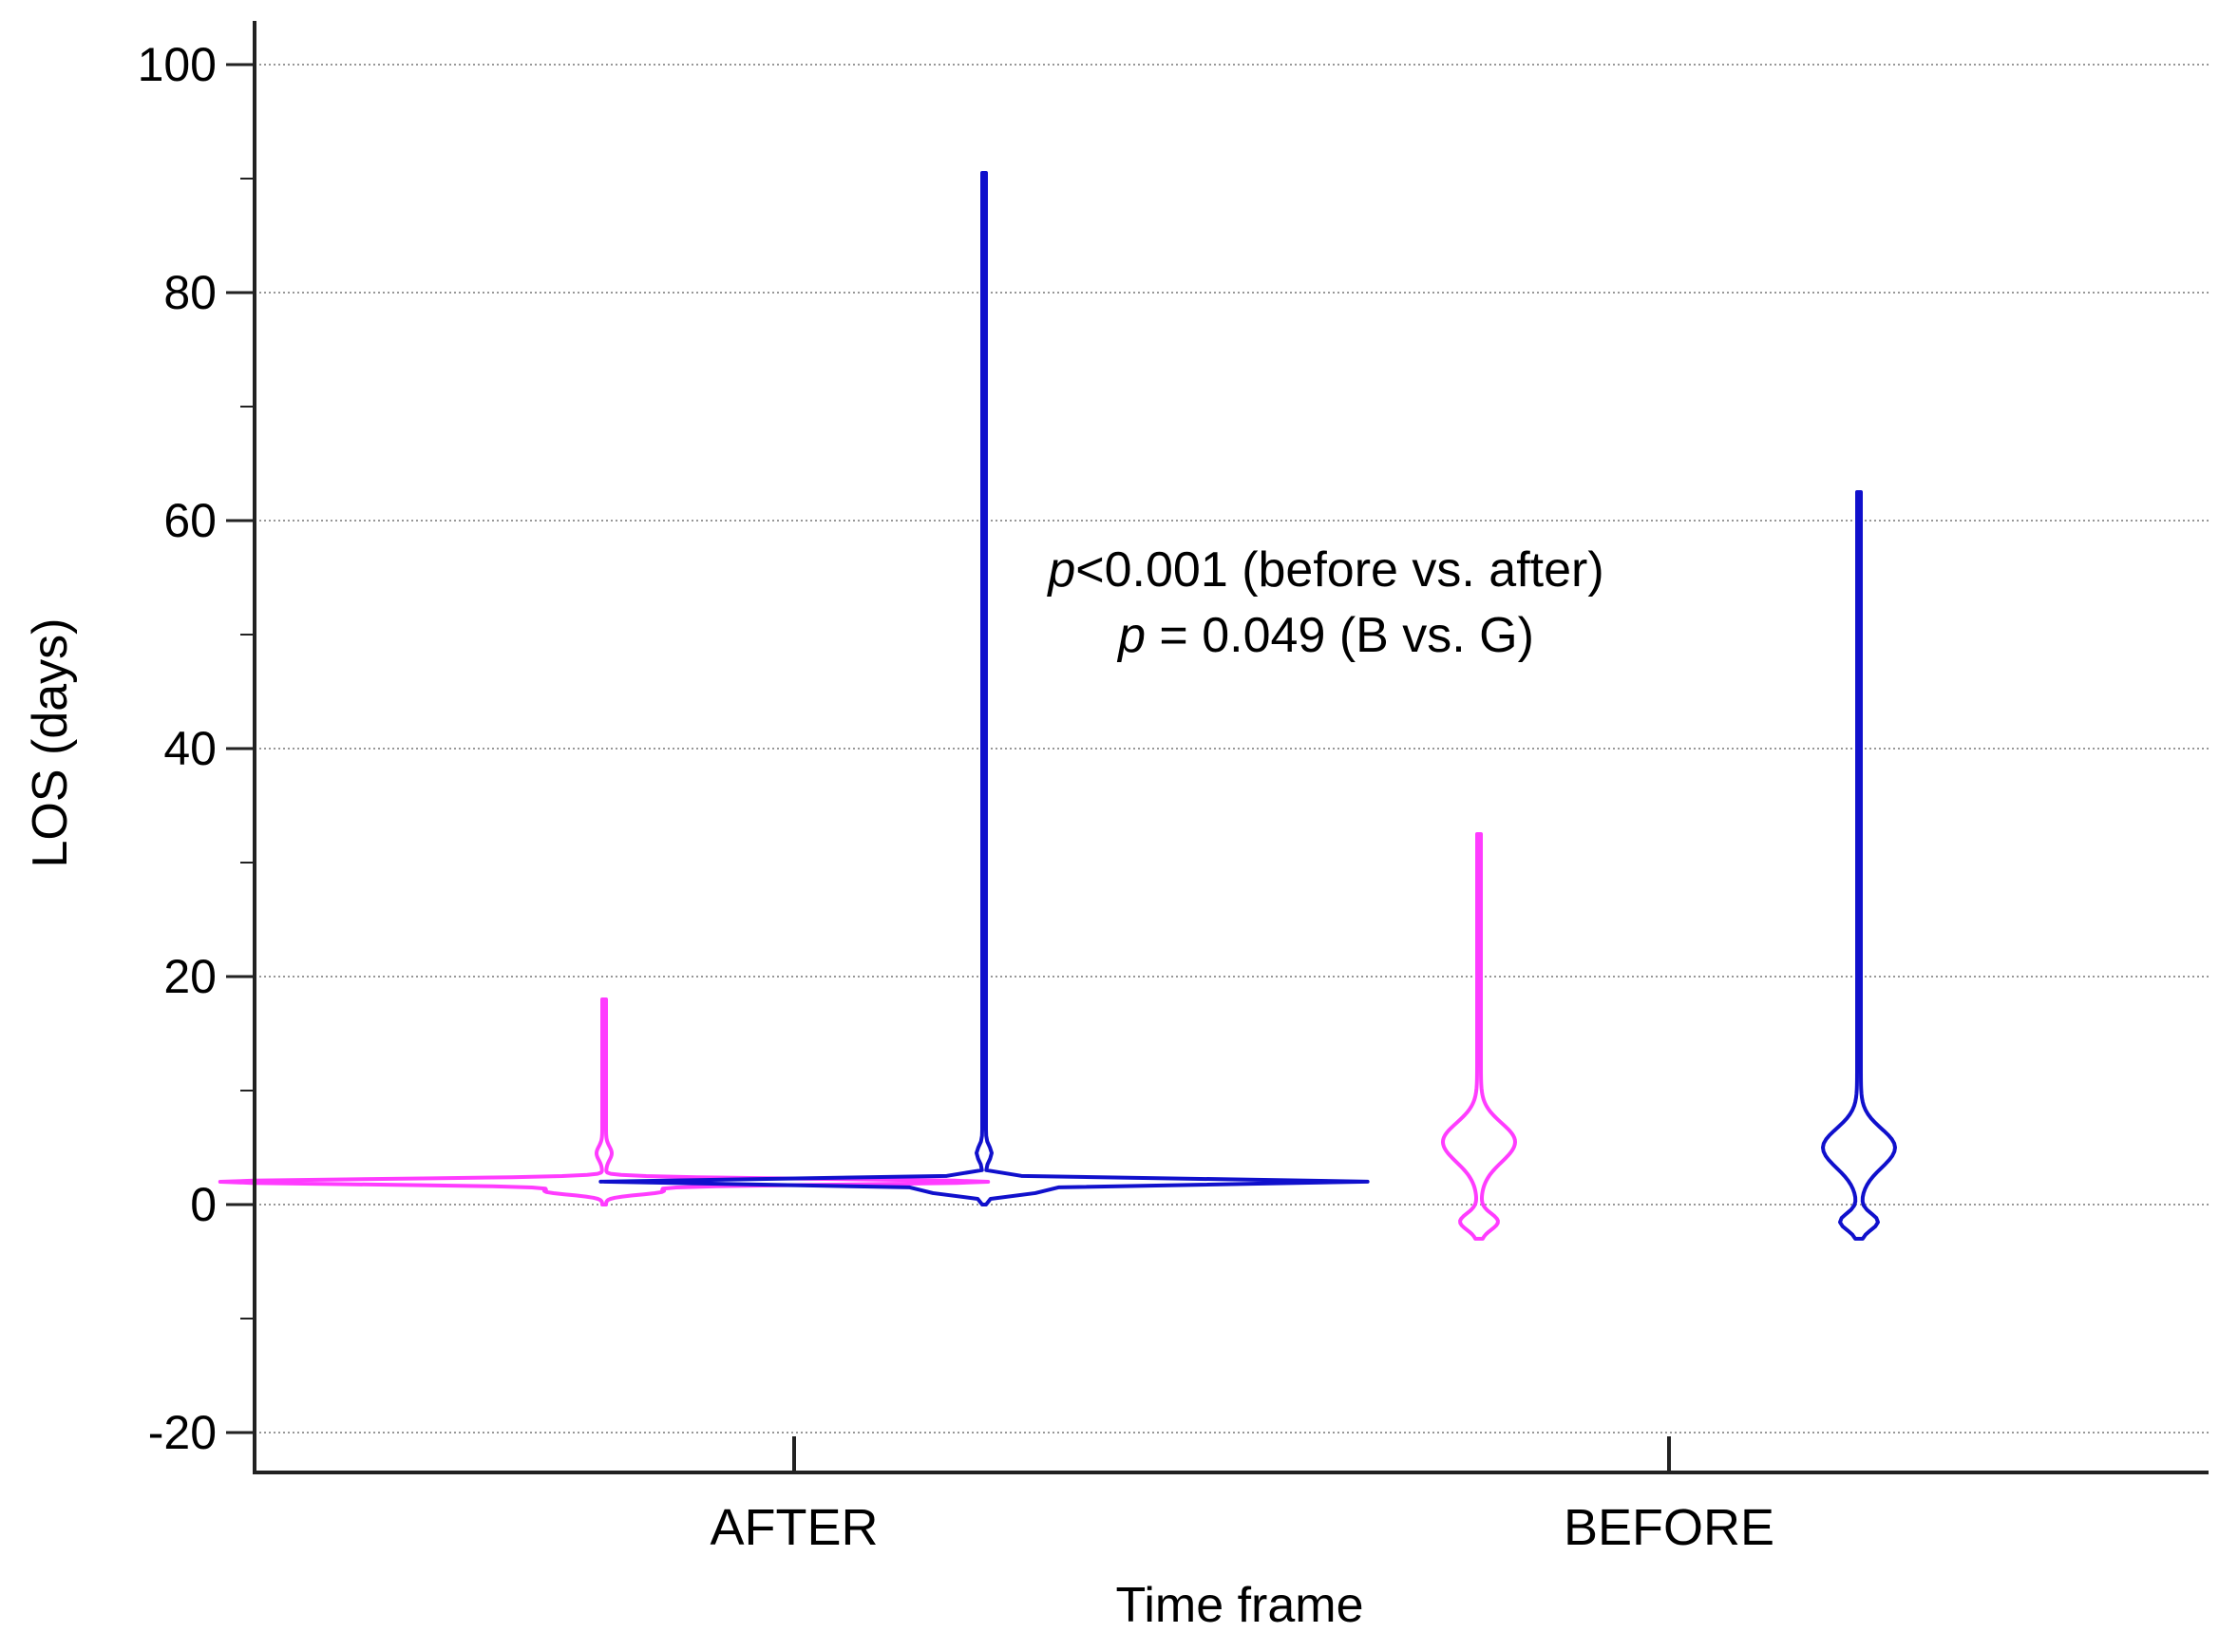 This screenshot has width=2238, height=1652. What do you see at coordinates (190, 977) in the screenshot?
I see `y-tick-label: 20` at bounding box center [190, 977].